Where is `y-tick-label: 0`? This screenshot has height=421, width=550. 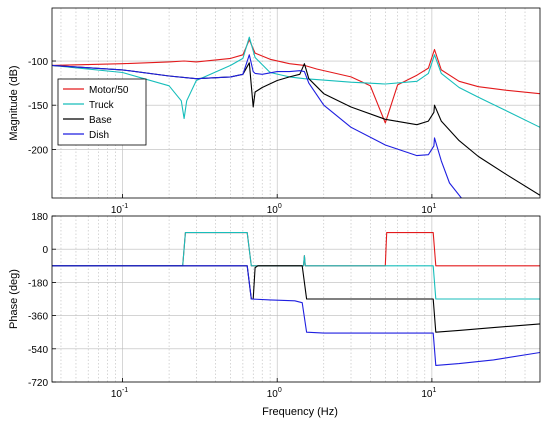
y-tick-label: 0 is located at coordinates (45, 250).